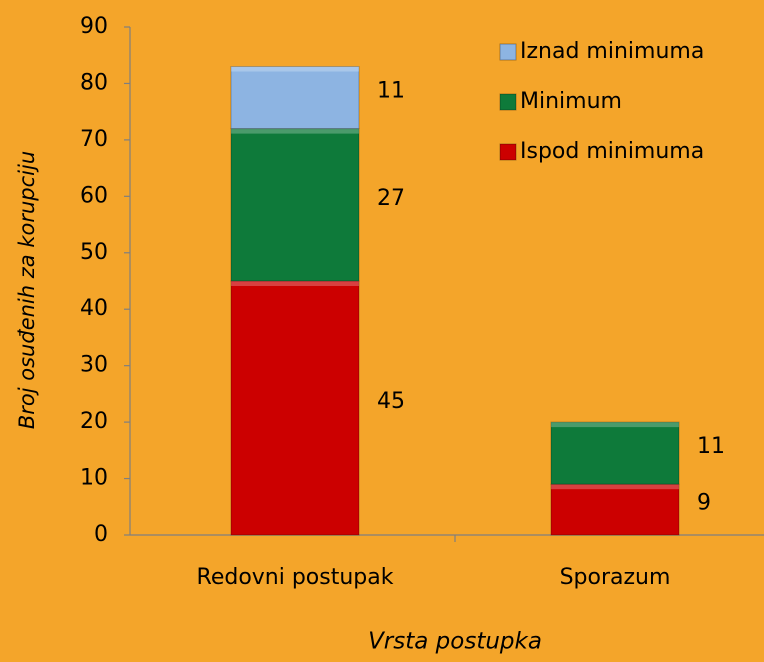 The image size is (764, 662). Describe the element at coordinates (391, 198) in the screenshot. I see `data-label: 27` at that location.